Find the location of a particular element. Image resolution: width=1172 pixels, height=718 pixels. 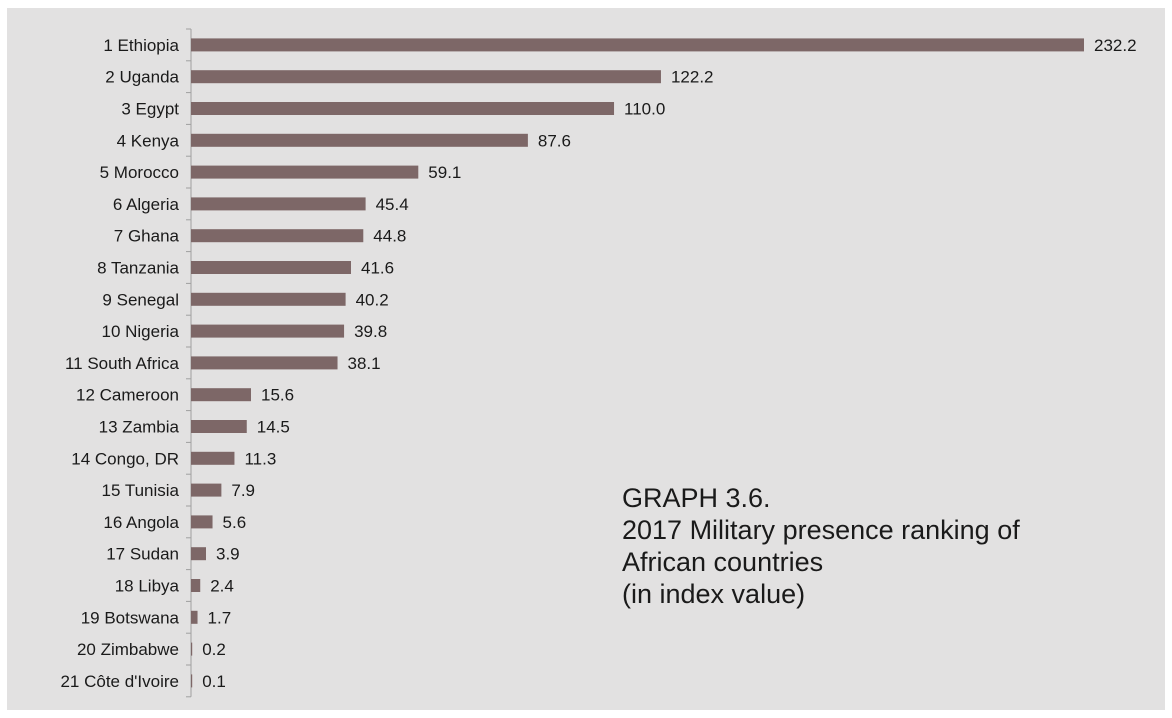

category-label: 5 Morocco is located at coordinates (139, 172).